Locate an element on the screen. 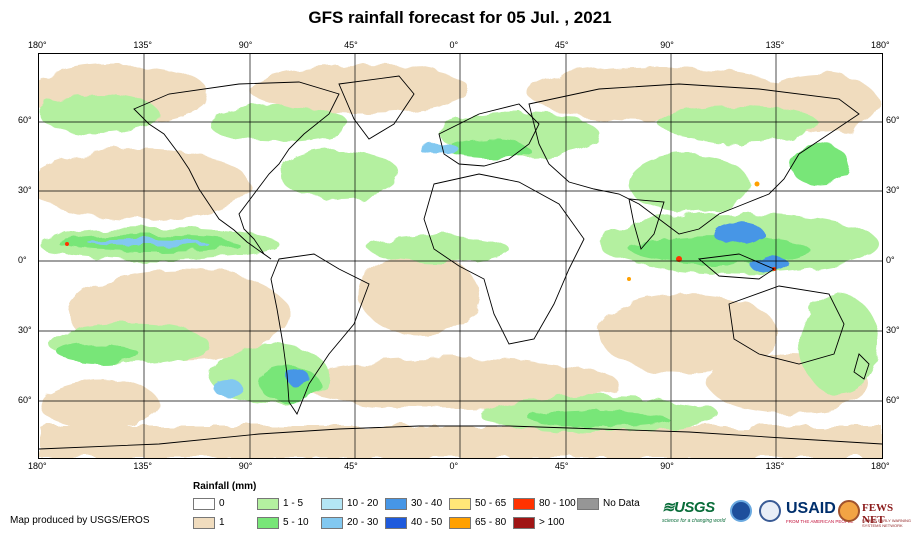 The image size is (920, 539). legend-label: 5 - 10 is located at coordinates (296, 522).